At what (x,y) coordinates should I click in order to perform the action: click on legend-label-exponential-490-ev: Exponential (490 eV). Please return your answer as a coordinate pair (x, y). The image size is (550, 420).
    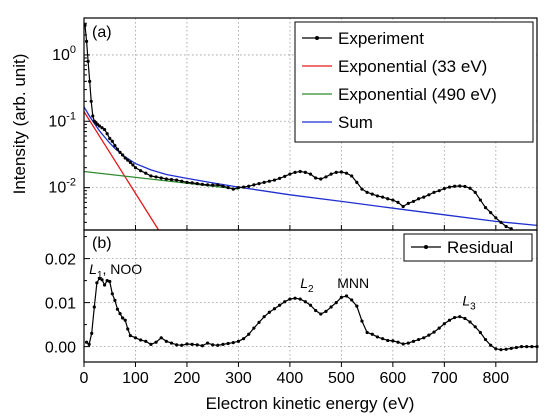
    Looking at the image, I should click on (417, 94).